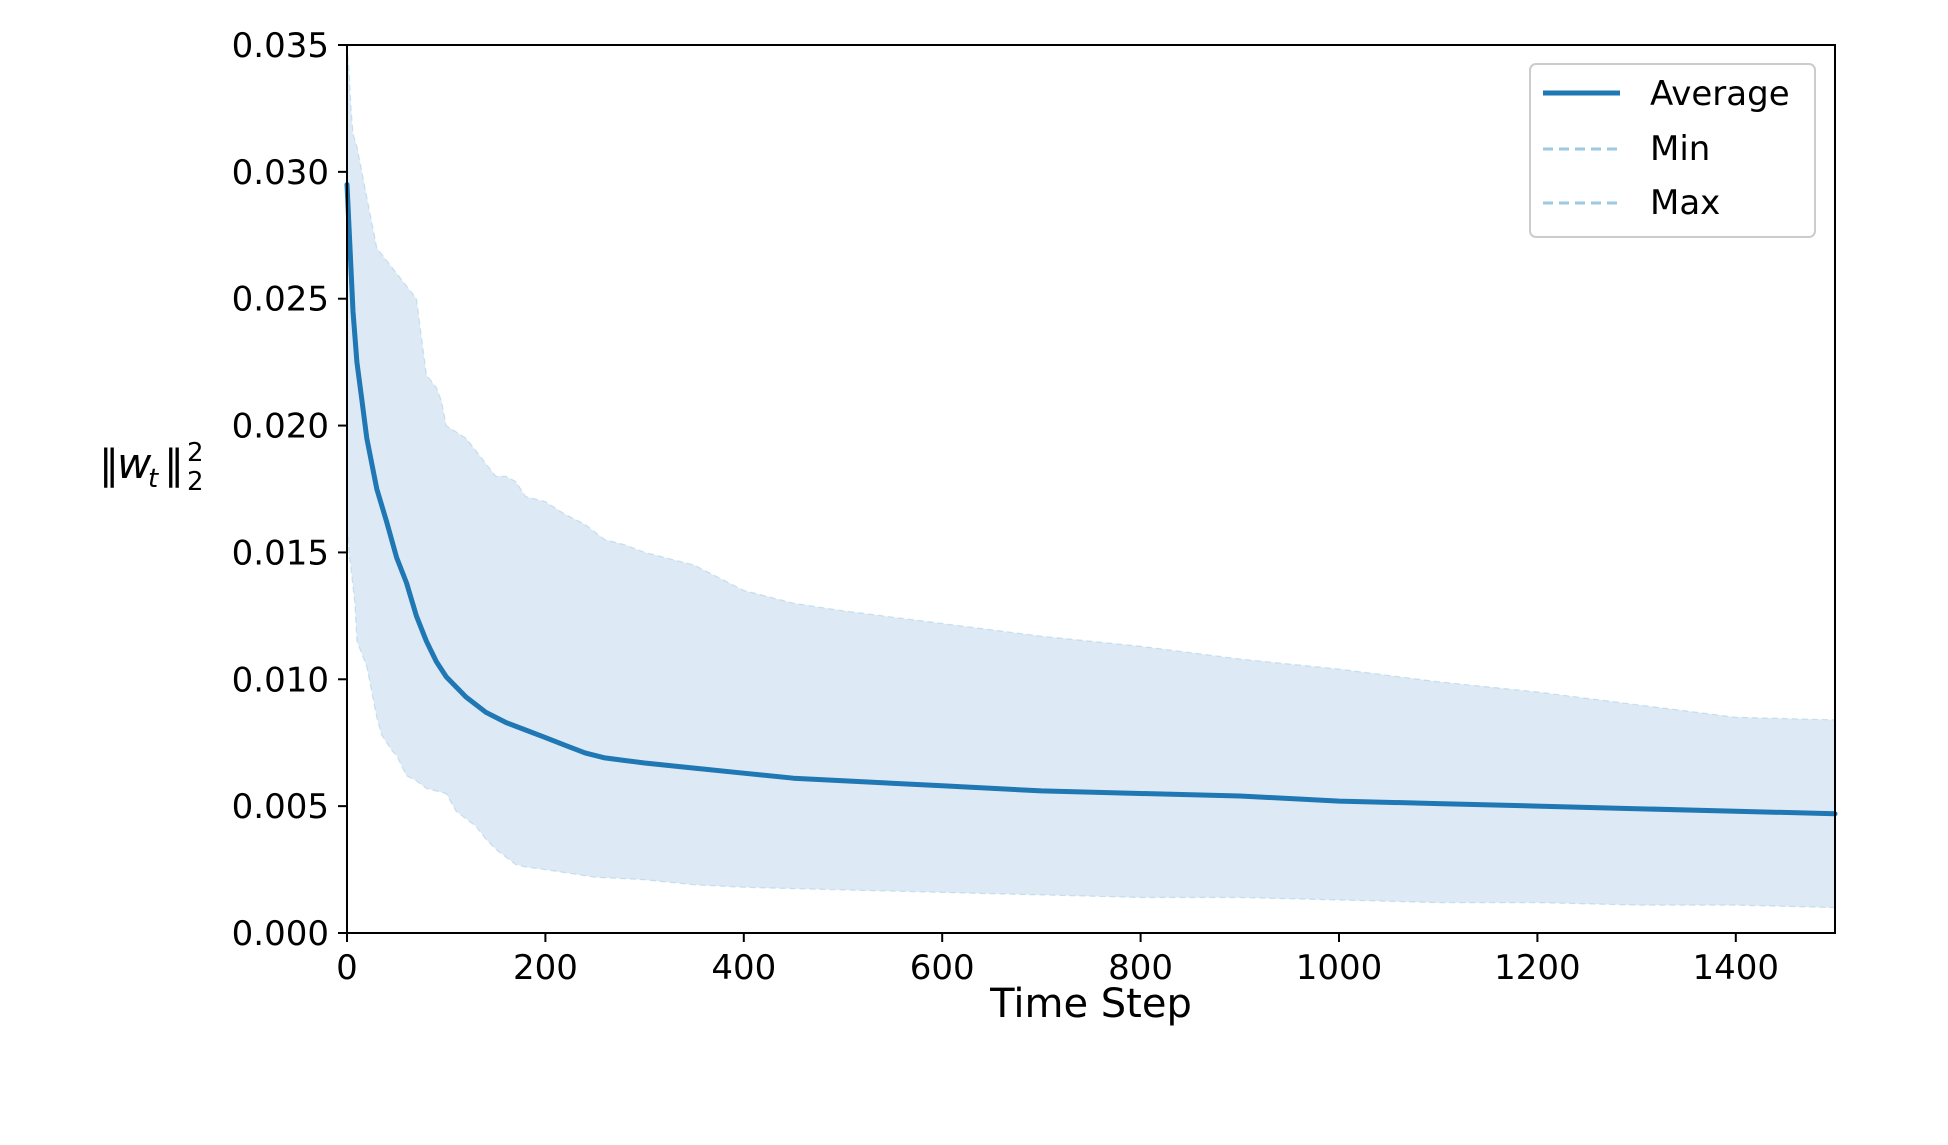  What do you see at coordinates (1720, 94) in the screenshot?
I see `legend-average-label: Average` at bounding box center [1720, 94].